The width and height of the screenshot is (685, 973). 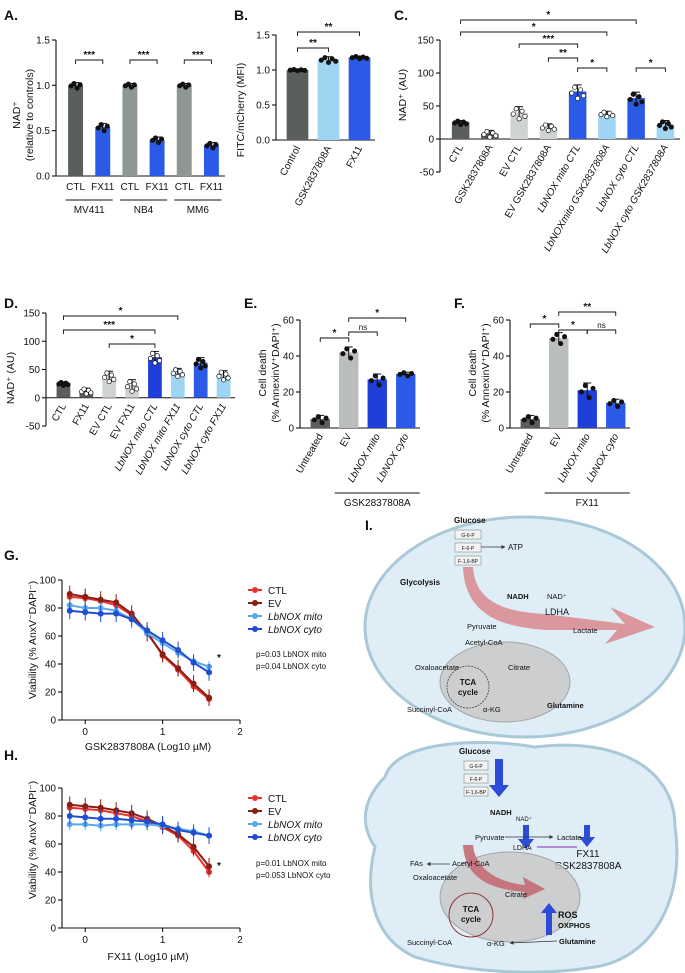 I want to click on panel-a-y-tick-label: 1.0, so click(x=43, y=86).